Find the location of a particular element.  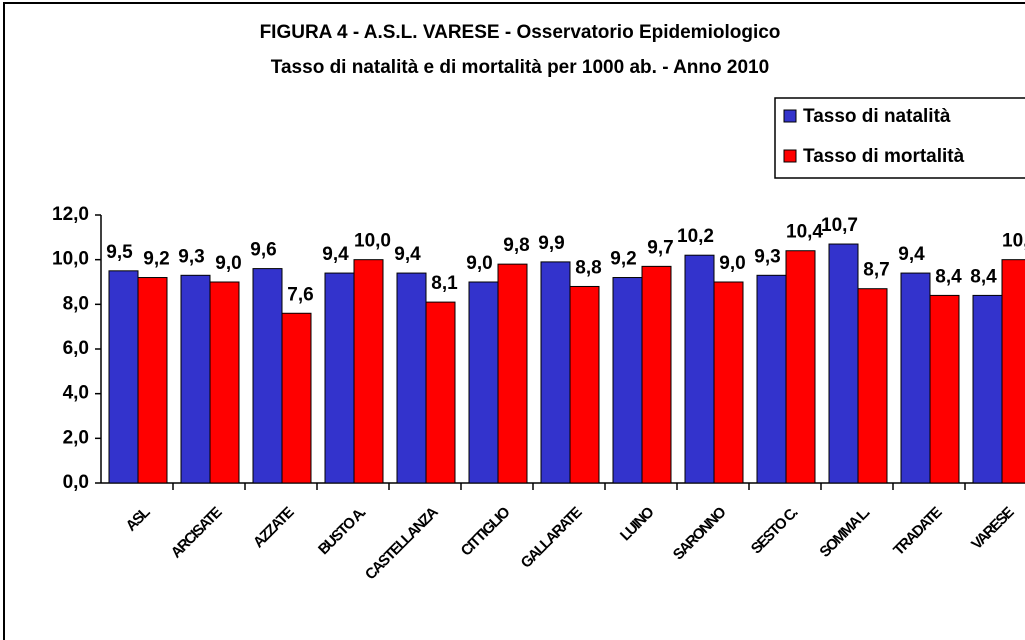

value-label: 7,6 is located at coordinates (300, 294).